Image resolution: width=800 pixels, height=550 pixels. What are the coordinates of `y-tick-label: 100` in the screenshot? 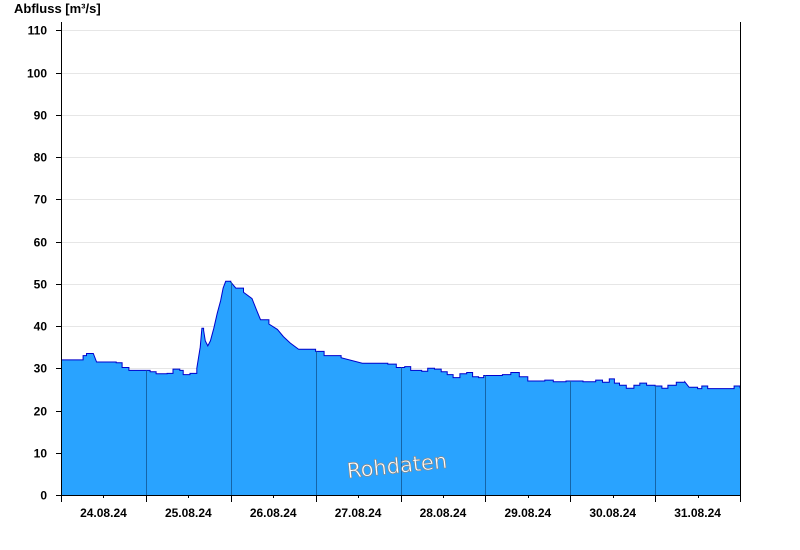 It's located at (37, 74).